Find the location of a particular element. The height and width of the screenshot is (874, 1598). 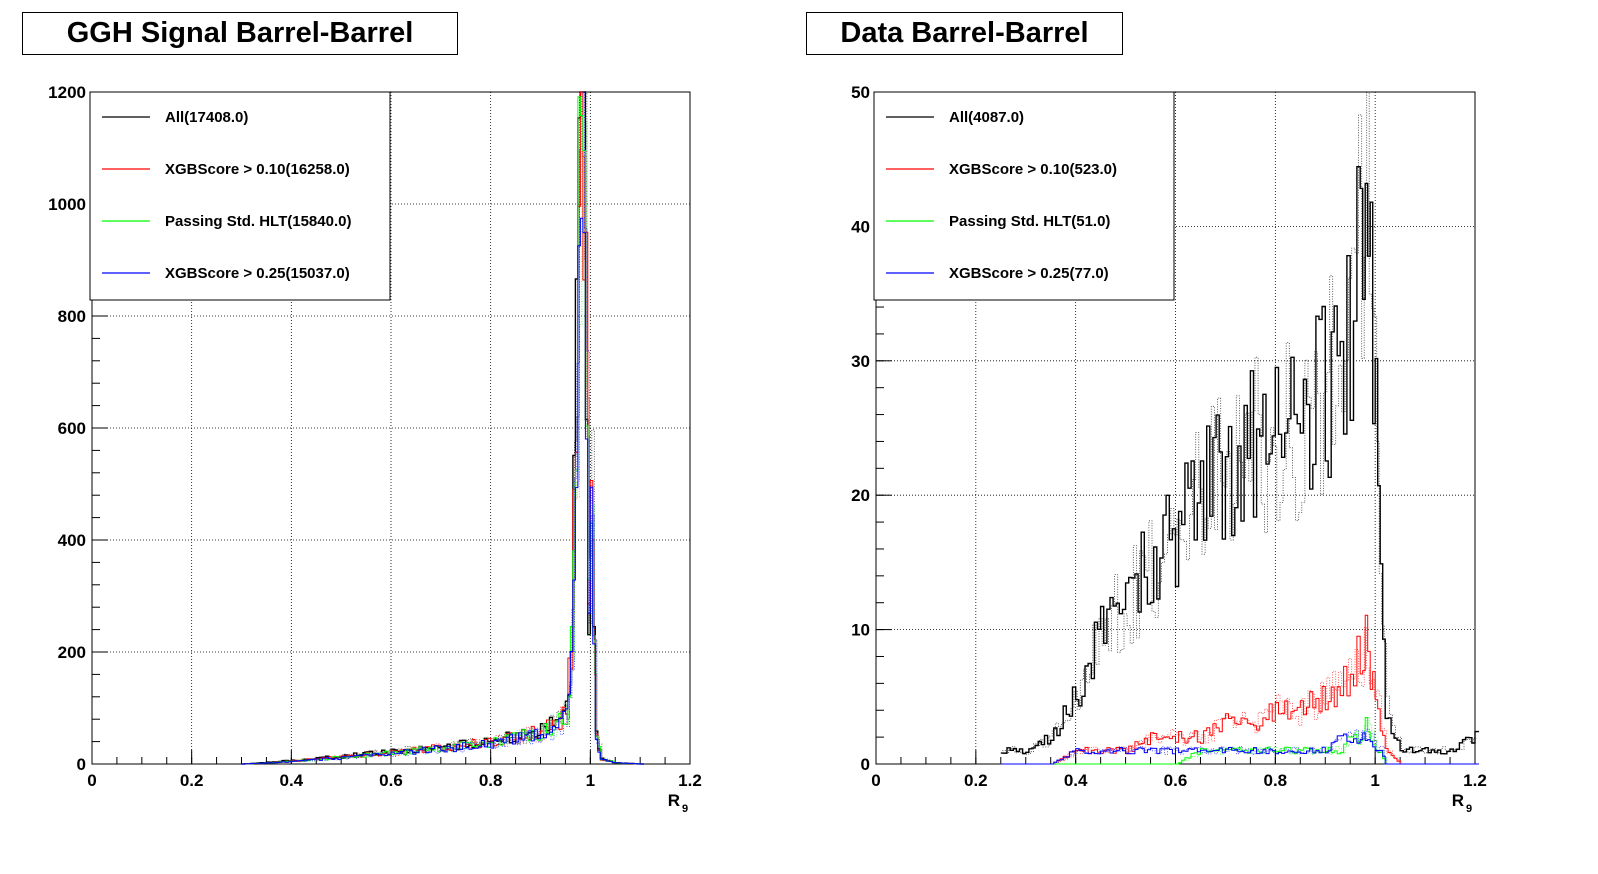

y-tick-label: 200 is located at coordinates (72, 652).